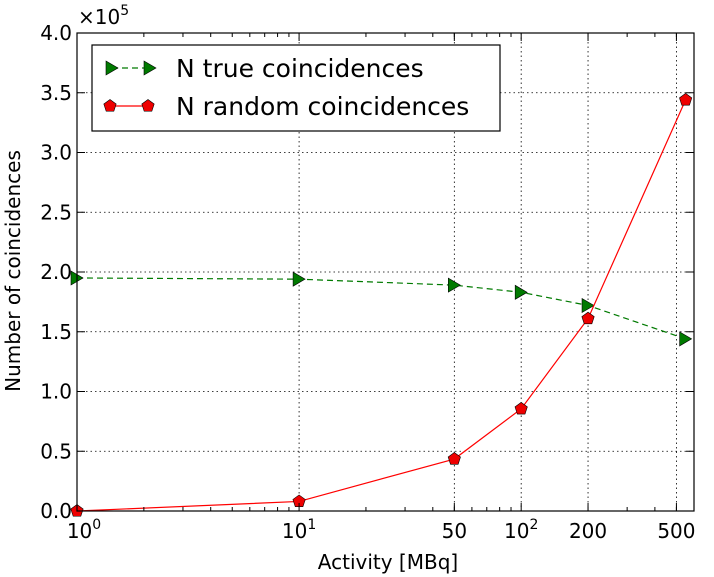  Describe the element at coordinates (56, 332) in the screenshot. I see `y-tick-label: 1.5` at that location.